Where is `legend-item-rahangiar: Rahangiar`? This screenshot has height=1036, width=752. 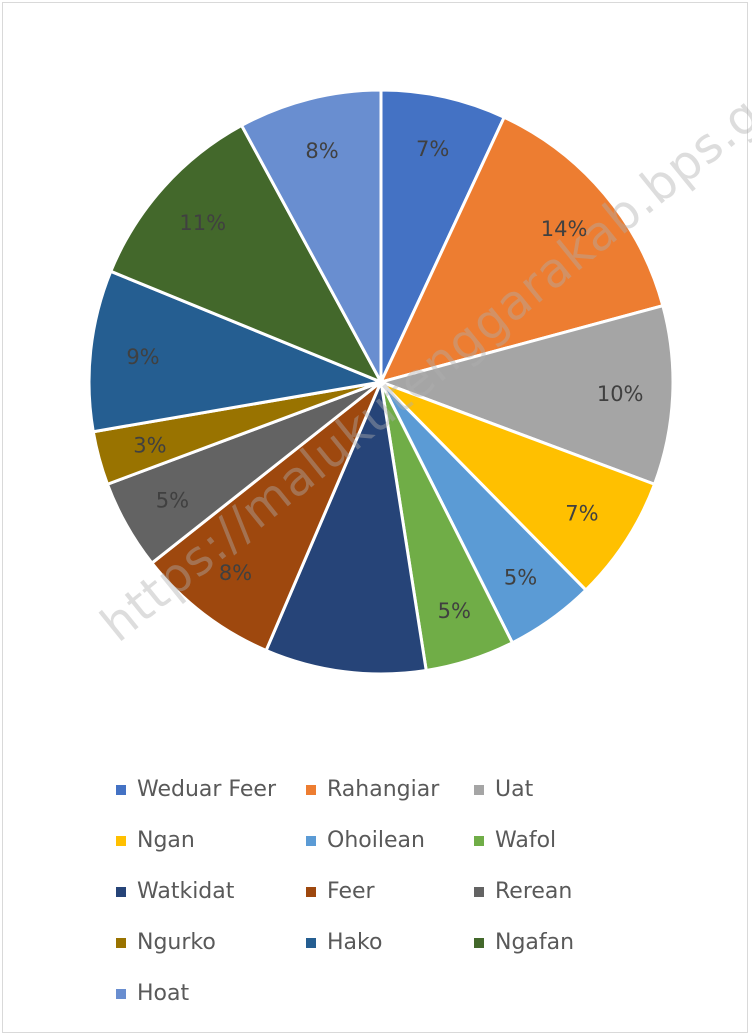 legend-item-rahangiar: Rahangiar is located at coordinates (390, 789).